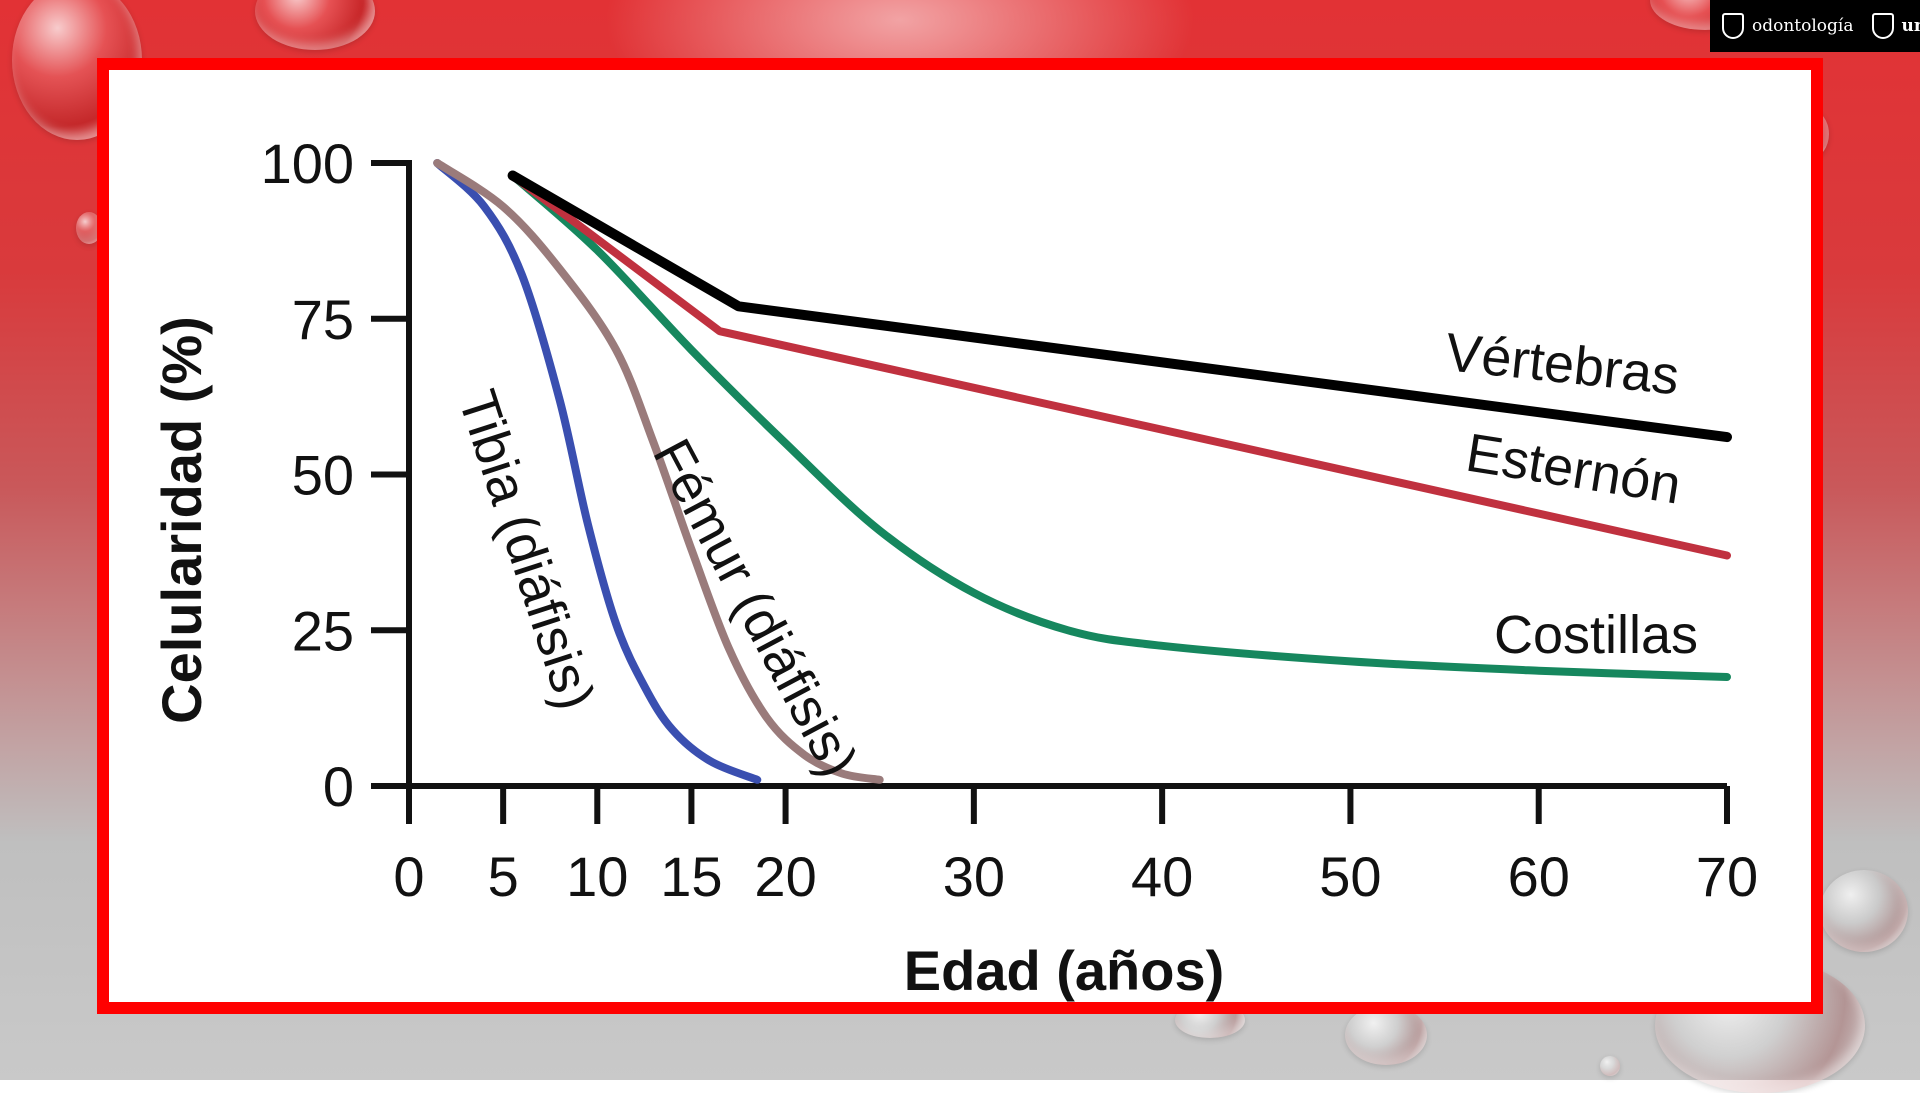  What do you see at coordinates (323, 475) in the screenshot?
I see `y-tick-label: 50` at bounding box center [323, 475].